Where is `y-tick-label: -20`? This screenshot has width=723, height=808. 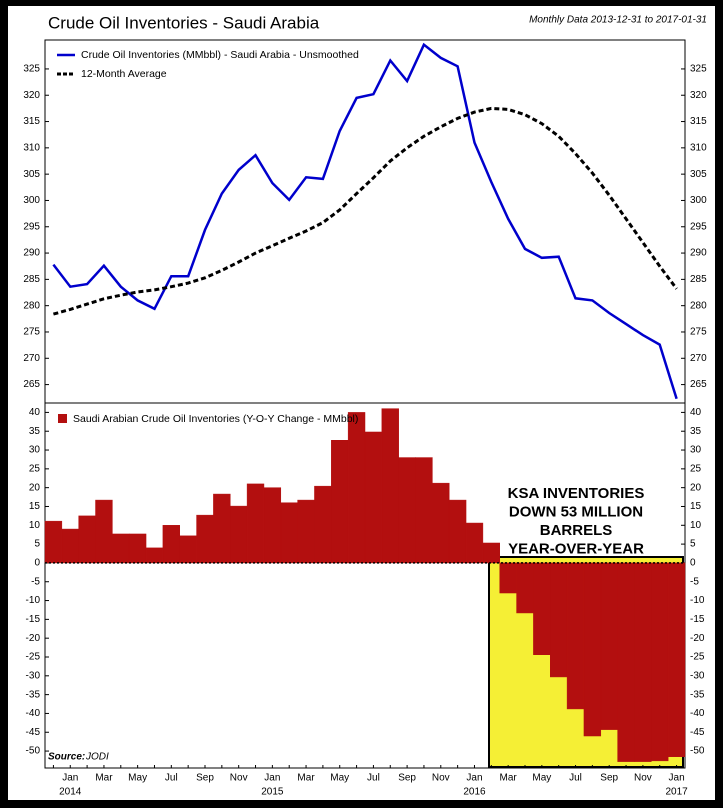
y-tick-label: -20 is located at coordinates (33, 638).